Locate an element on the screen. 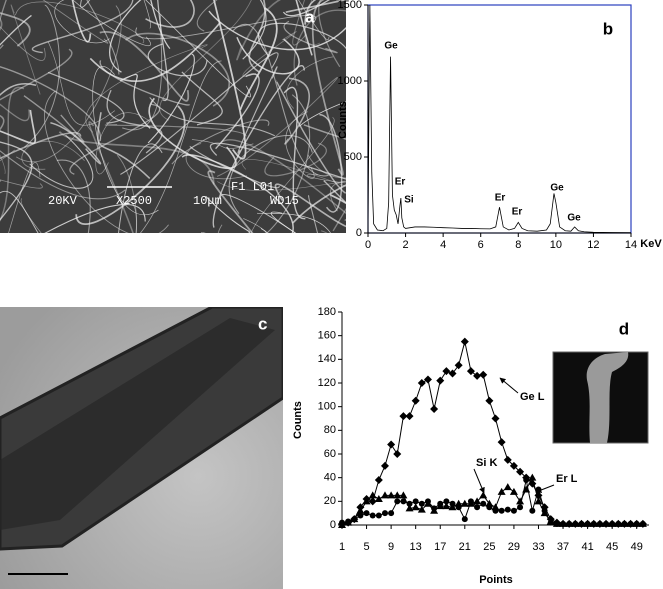 This screenshot has width=663, height=589. x-tick-label: 2 is located at coordinates (406, 245).